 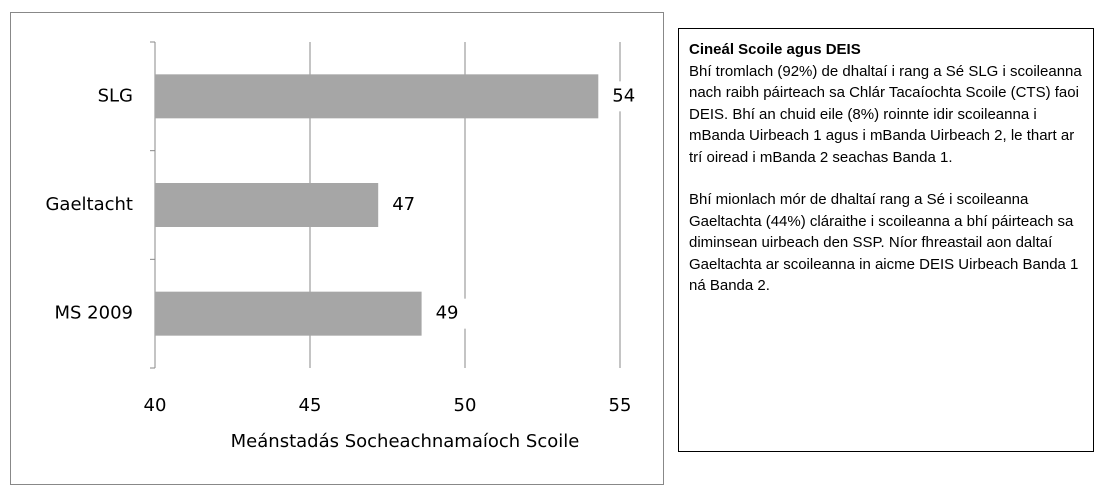 I want to click on x-tick-label: 55, so click(x=620, y=405).